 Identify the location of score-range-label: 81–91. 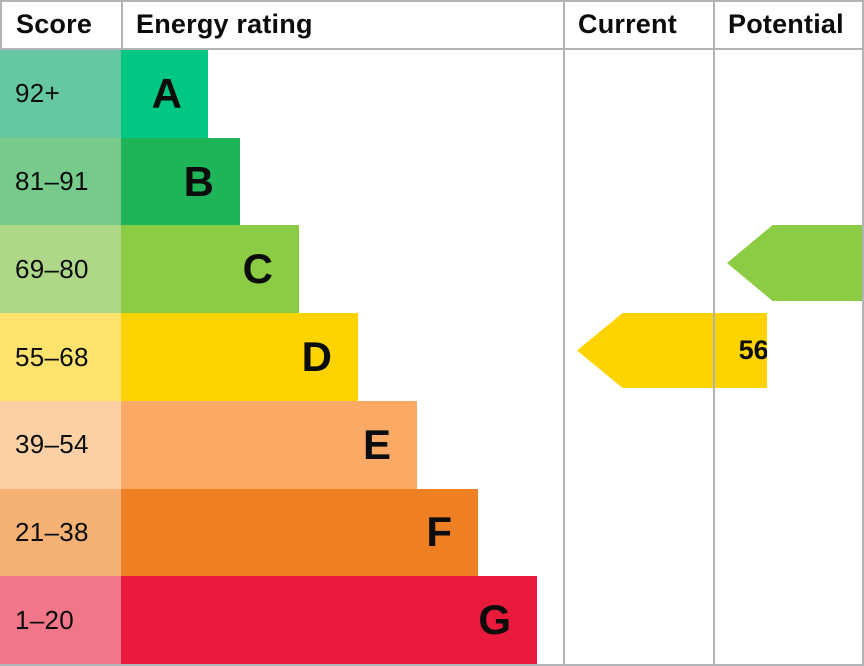
(52, 181).